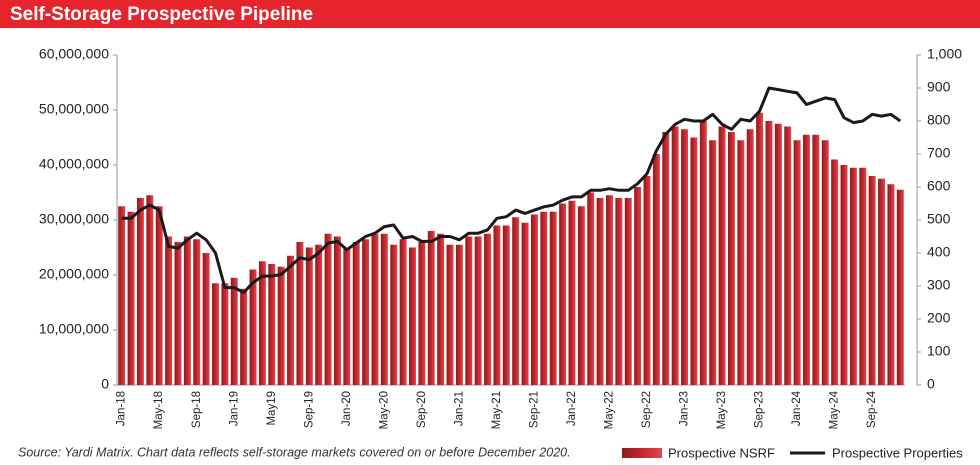 The image size is (980, 465). What do you see at coordinates (721, 452) in the screenshot?
I see `legend-label: Prospective NSRF` at bounding box center [721, 452].